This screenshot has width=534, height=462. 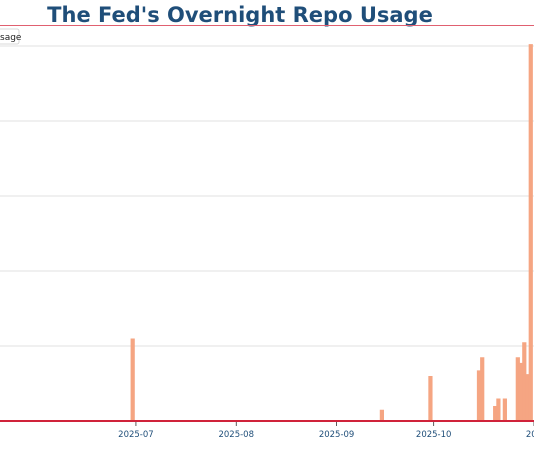 I want to click on legend-box, so click(x=10, y=36).